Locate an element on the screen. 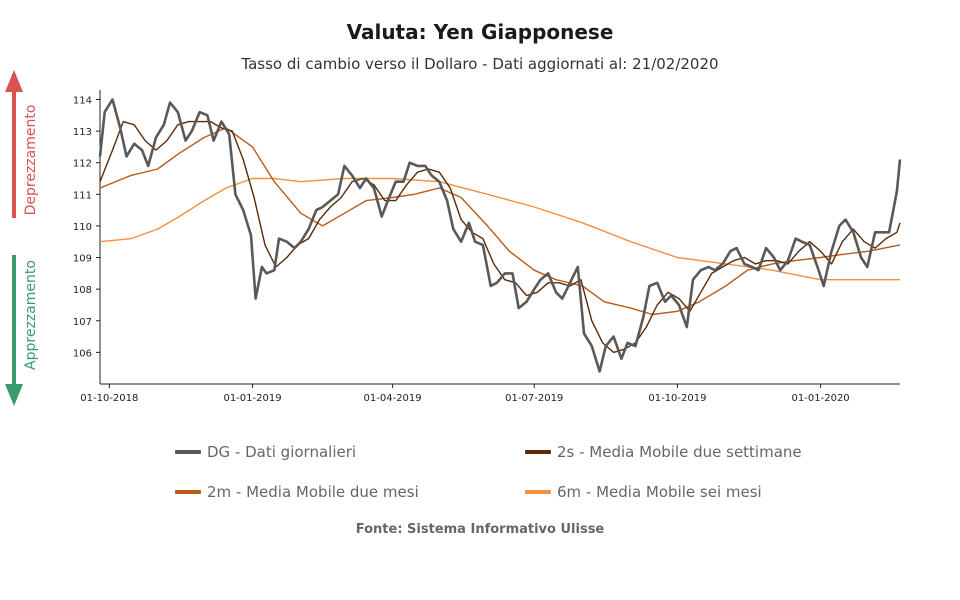 Image resolution: width=960 pixels, height=600 pixels. x-tick-label: 01-07-2019 is located at coordinates (534, 398).